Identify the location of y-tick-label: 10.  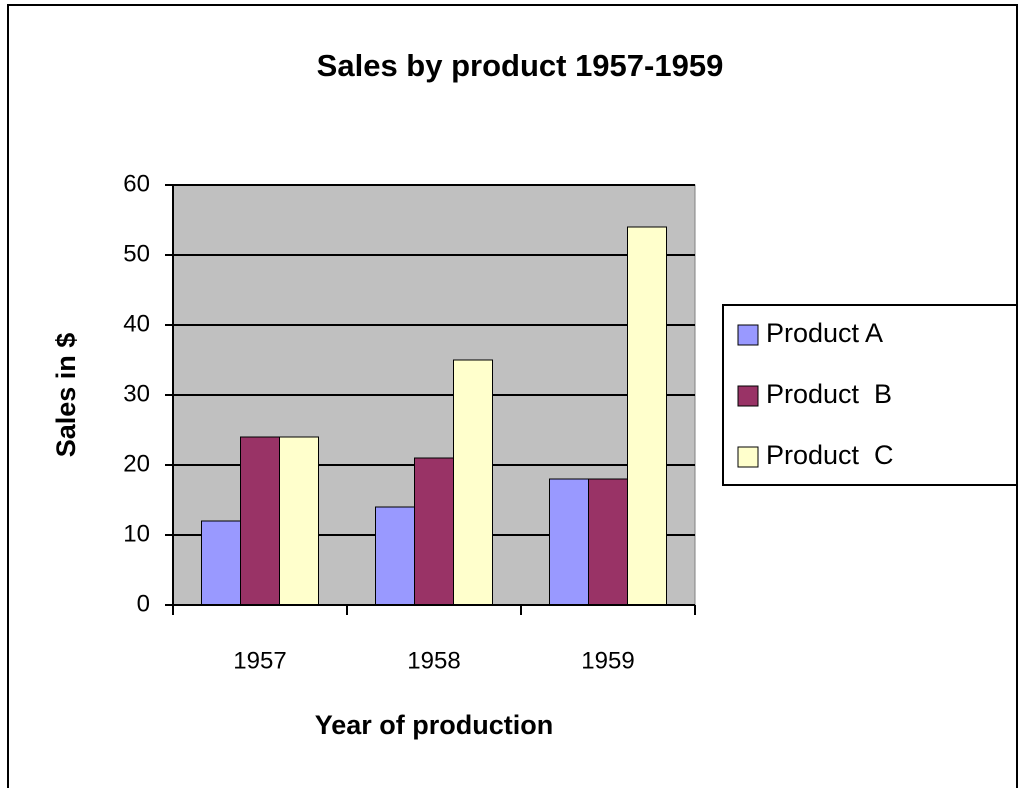
(136, 533).